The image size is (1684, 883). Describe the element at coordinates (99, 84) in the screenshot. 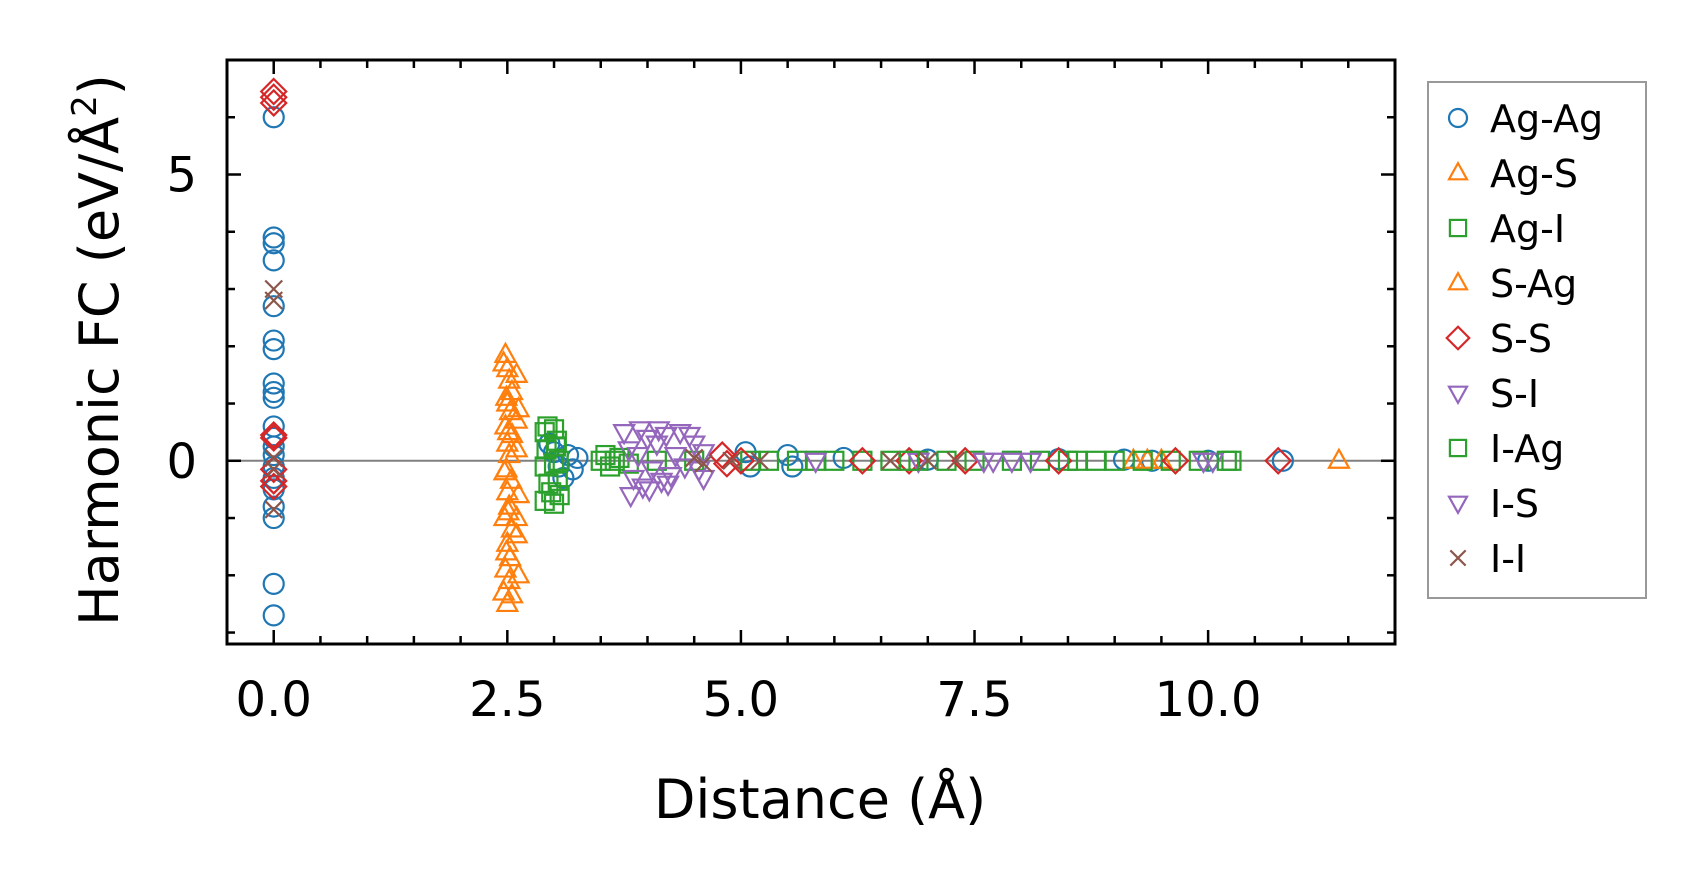

I see `y-axis-label-close: )` at that location.